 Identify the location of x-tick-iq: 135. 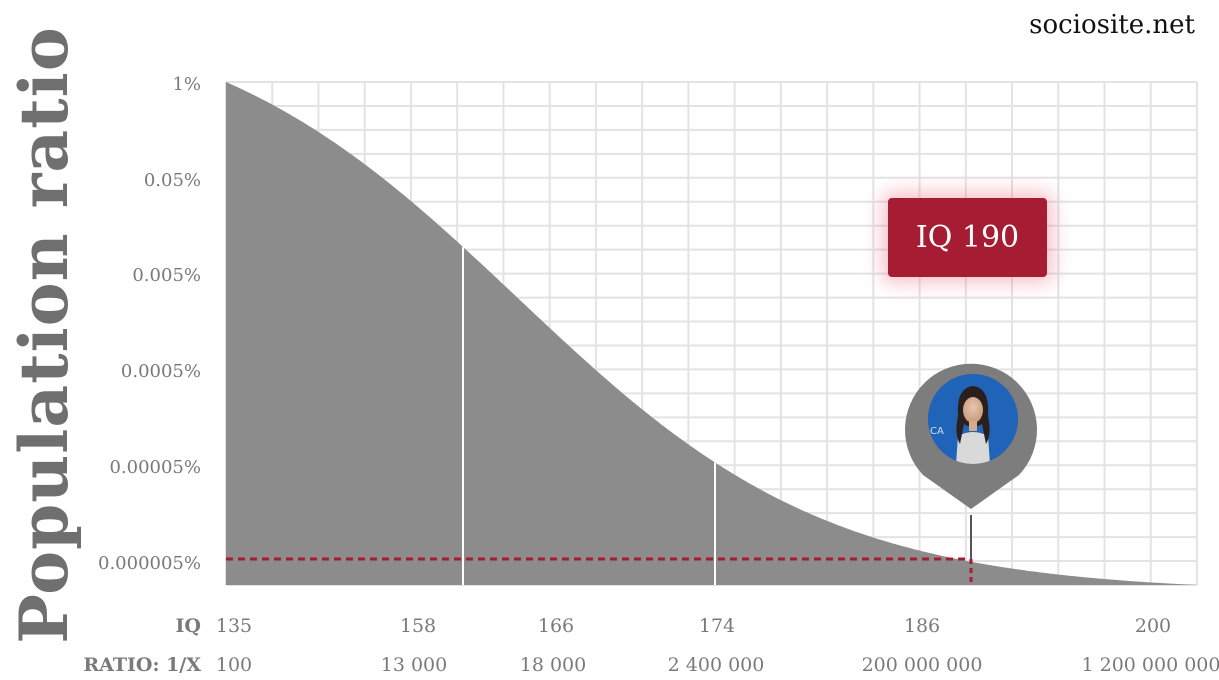
(234, 626).